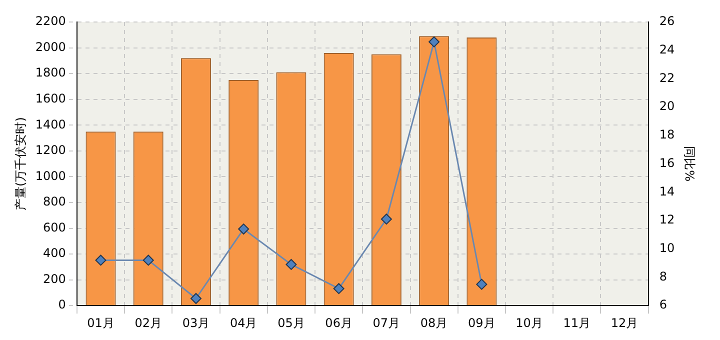 Image resolution: width=720 pixels, height=340 pixels. What do you see at coordinates (689, 164) in the screenshot?
I see `y2-axis-title: 同比%` at bounding box center [689, 164].